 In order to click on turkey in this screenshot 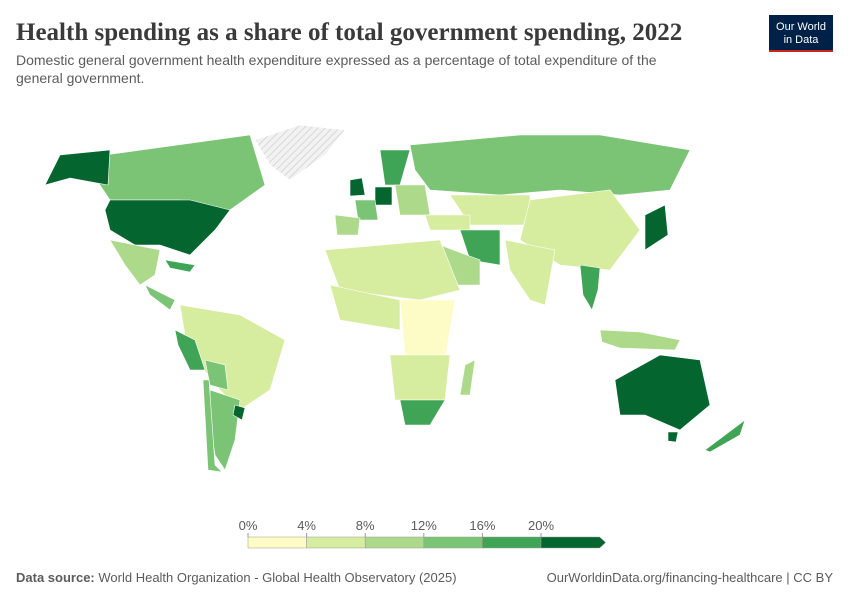, I will do `click(447, 222)`.